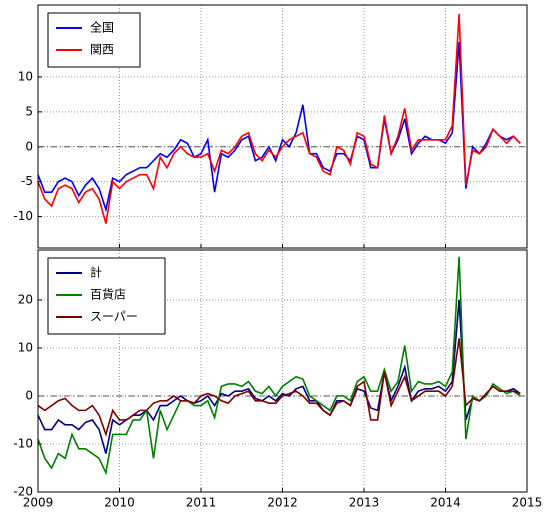  What do you see at coordinates (201, 503) in the screenshot?
I see `x-tick-label: 2011` at bounding box center [201, 503].